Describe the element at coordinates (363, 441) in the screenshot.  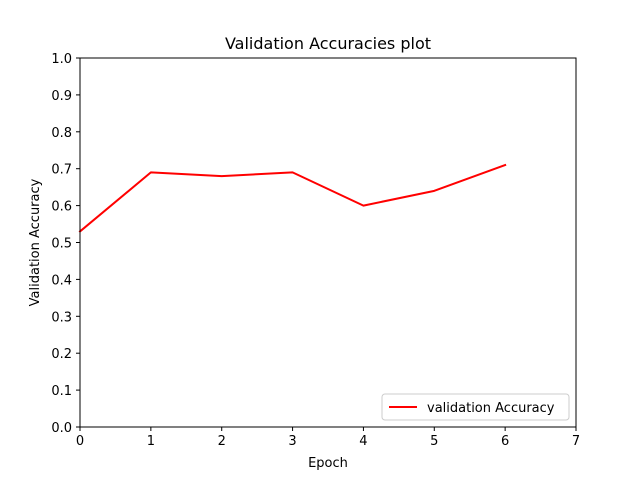
I see `x-tick-label: 4` at that location.